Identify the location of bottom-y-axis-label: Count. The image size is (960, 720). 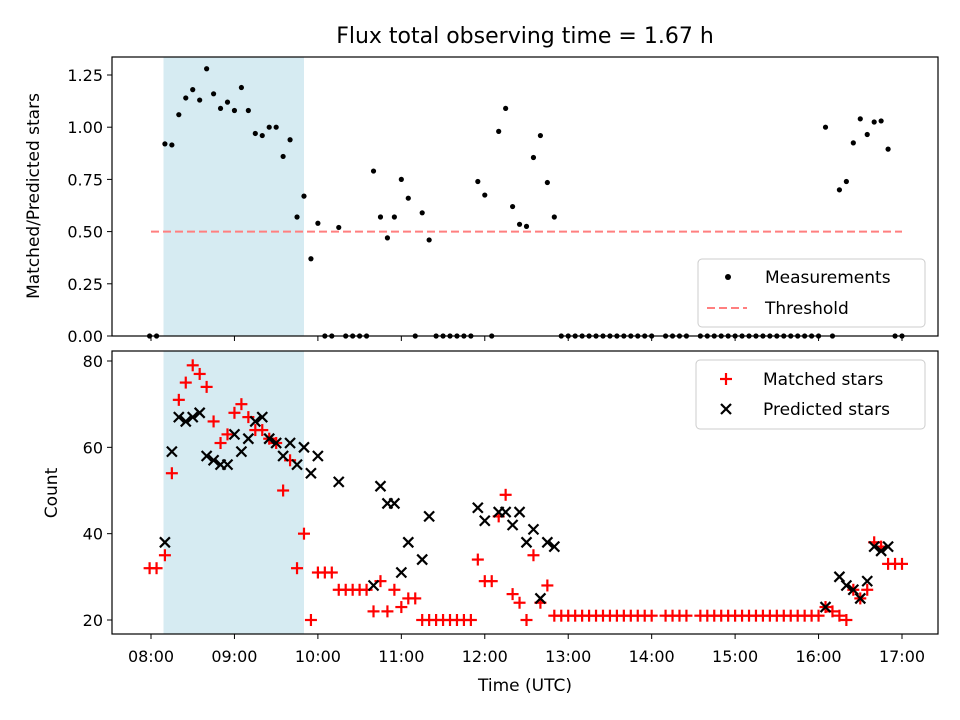
(52, 492).